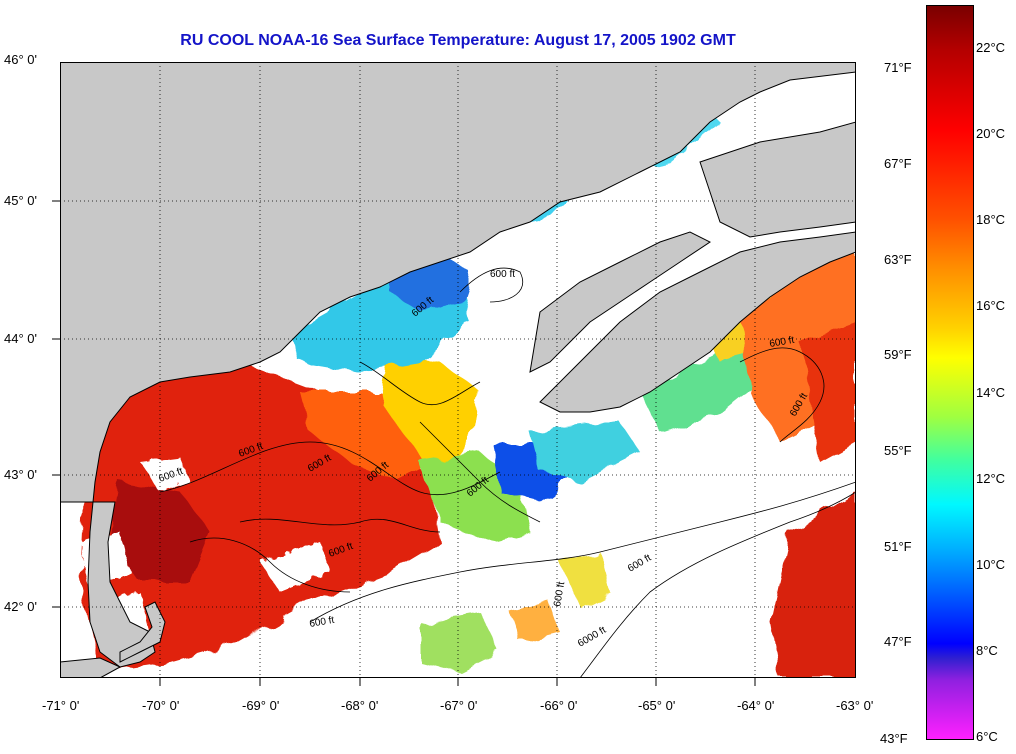 The width and height of the screenshot is (1016, 754). Describe the element at coordinates (585, 452) in the screenshot. I see `sst-cyan-mid` at that location.